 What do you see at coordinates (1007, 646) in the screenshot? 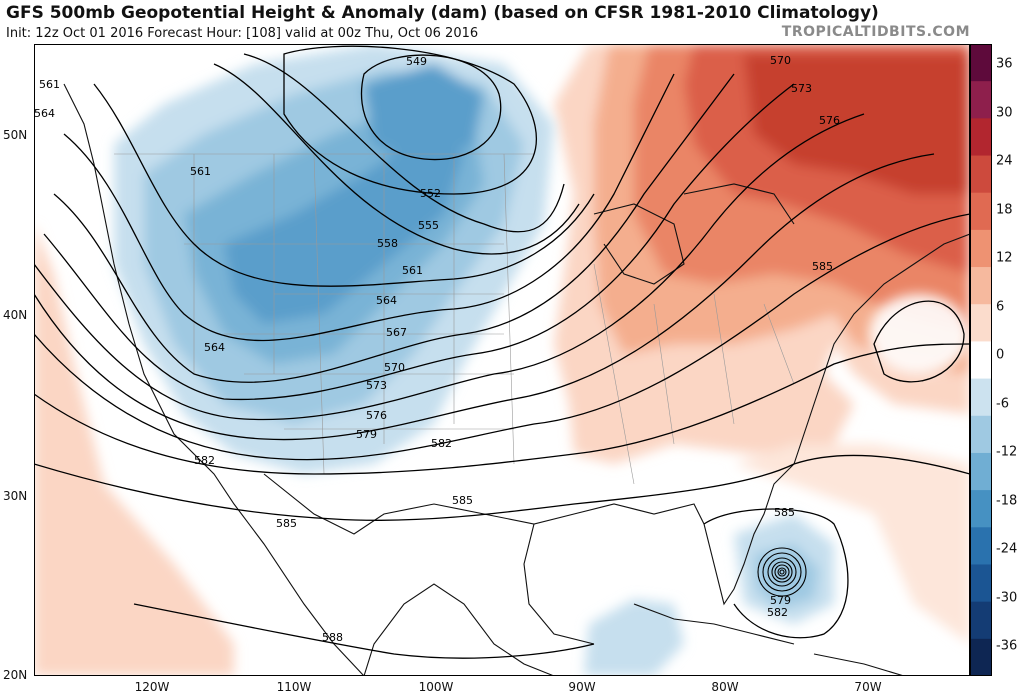
I see `colorbar-tick-label: -36` at bounding box center [1007, 646].